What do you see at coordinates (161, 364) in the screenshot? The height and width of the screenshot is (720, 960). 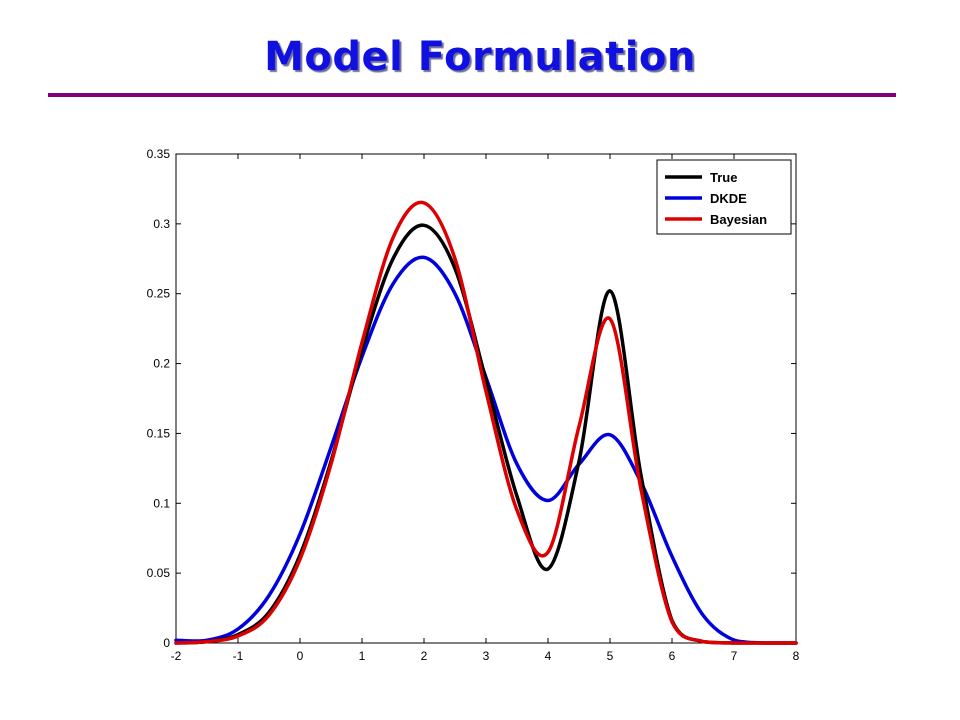 I see `y-tick-label: 0.2` at bounding box center [161, 364].